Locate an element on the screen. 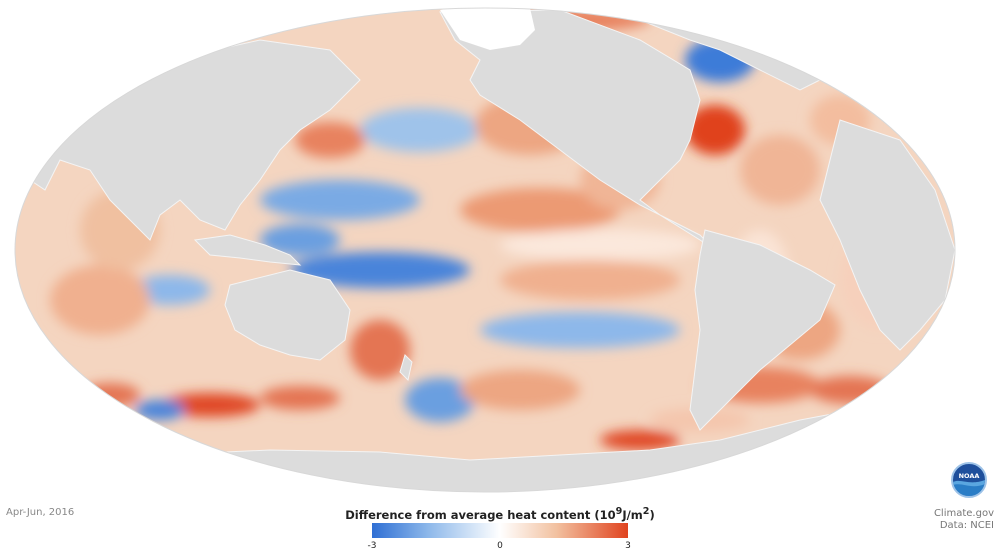 Image resolution: width=1000 pixels, height=555 pixels. legend-title-exponent: 9 is located at coordinates (619, 511).